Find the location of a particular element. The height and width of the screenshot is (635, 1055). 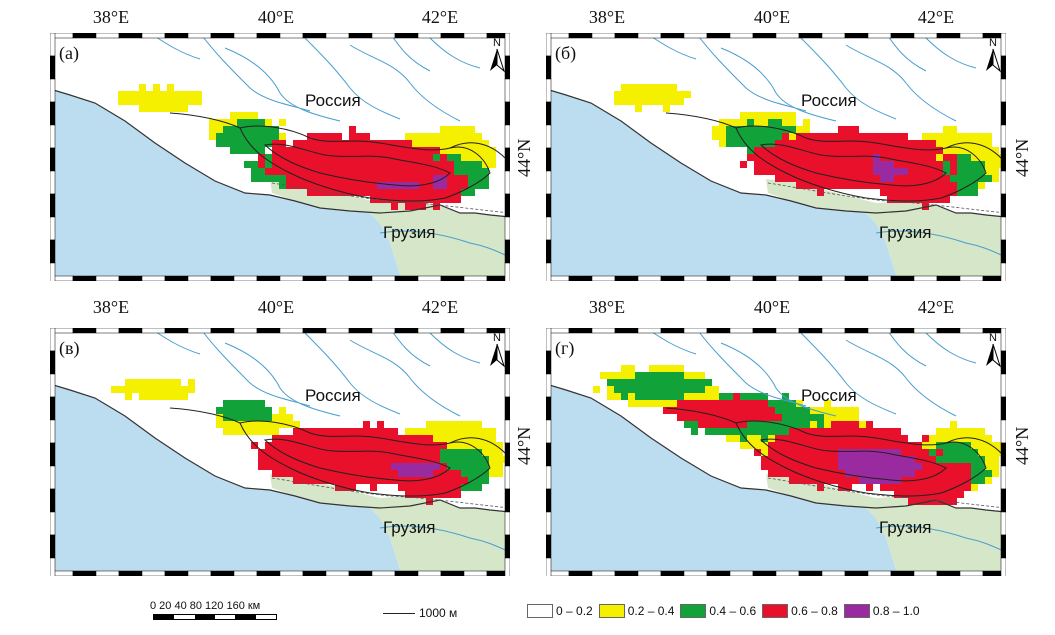

north-arrow-icon: N is located at coordinates (993, 55).